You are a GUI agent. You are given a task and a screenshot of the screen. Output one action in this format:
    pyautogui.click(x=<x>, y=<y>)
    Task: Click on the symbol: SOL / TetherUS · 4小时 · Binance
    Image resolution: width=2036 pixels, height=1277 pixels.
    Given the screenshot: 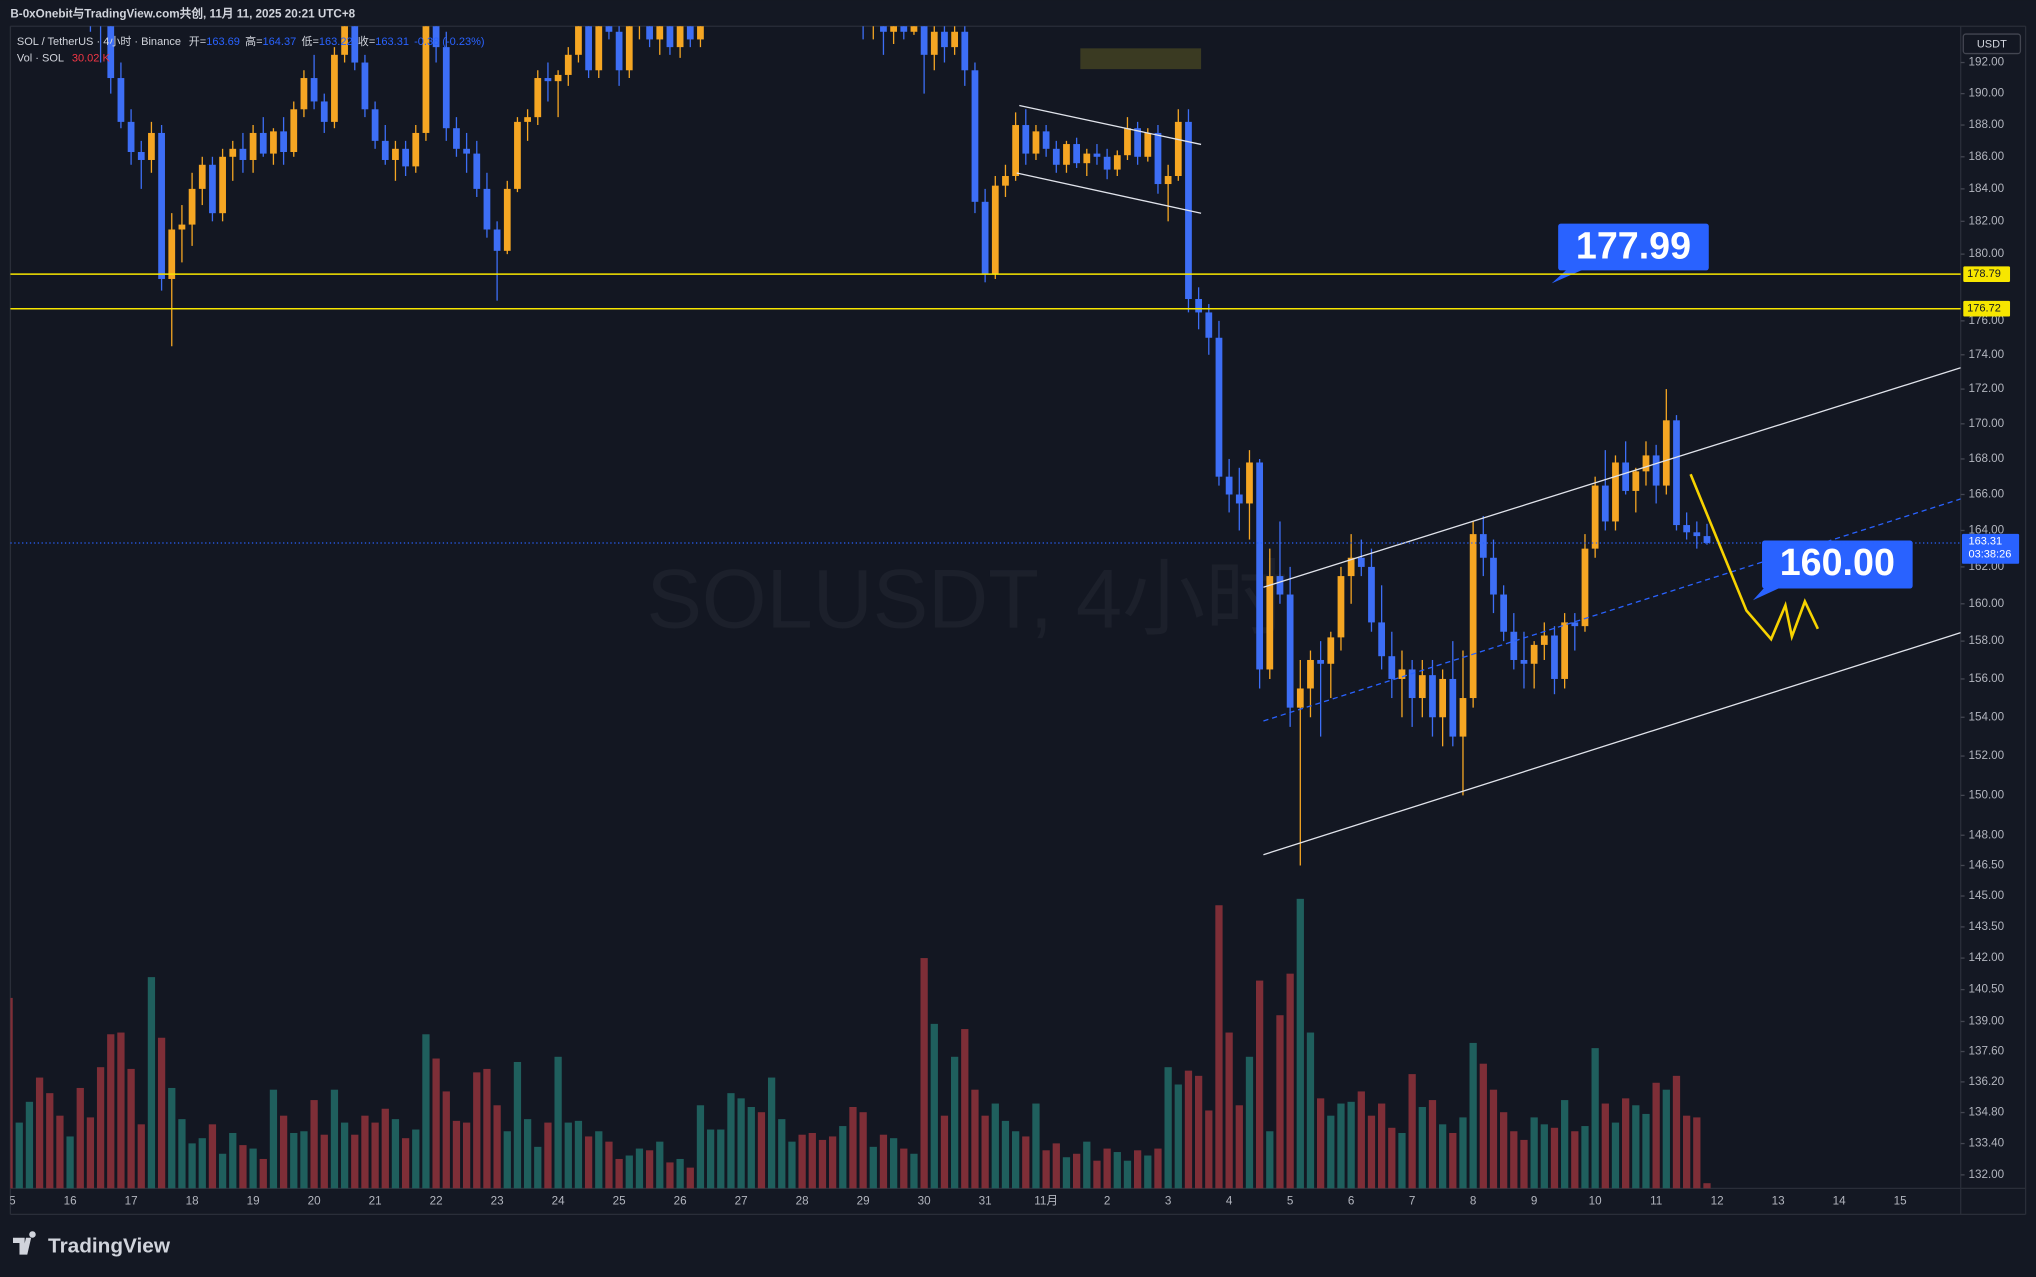 What is the action you would take?
    pyautogui.click(x=99, y=41)
    